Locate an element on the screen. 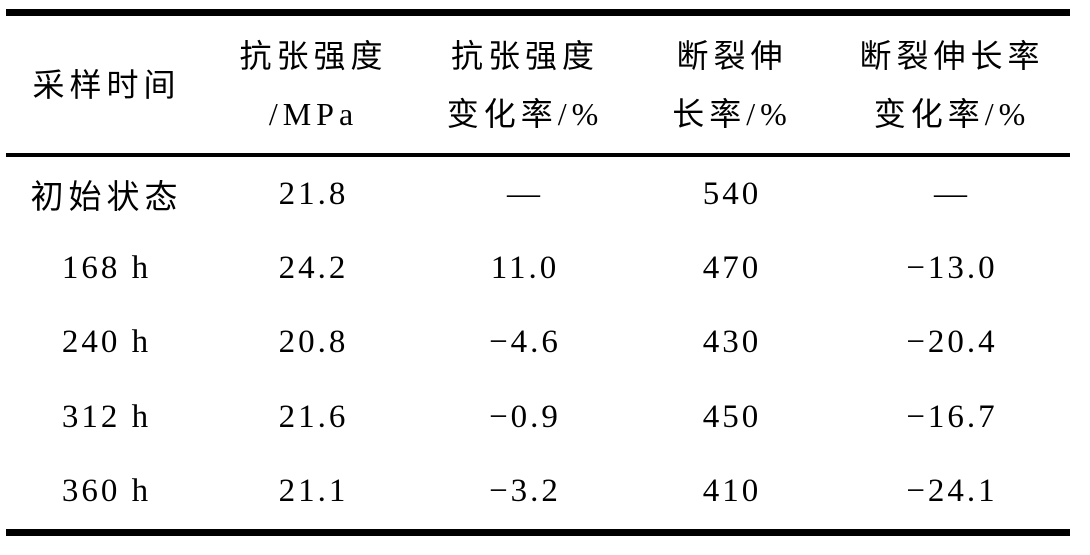 The width and height of the screenshot is (1090, 555). table-cell: 450 is located at coordinates (732, 416).